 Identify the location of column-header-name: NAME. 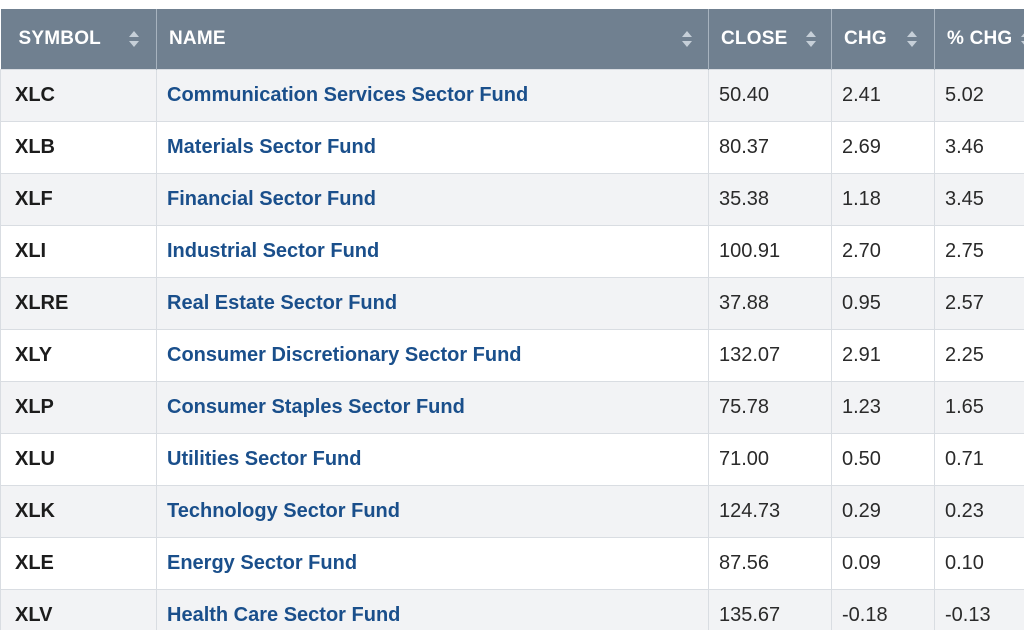
(432, 39).